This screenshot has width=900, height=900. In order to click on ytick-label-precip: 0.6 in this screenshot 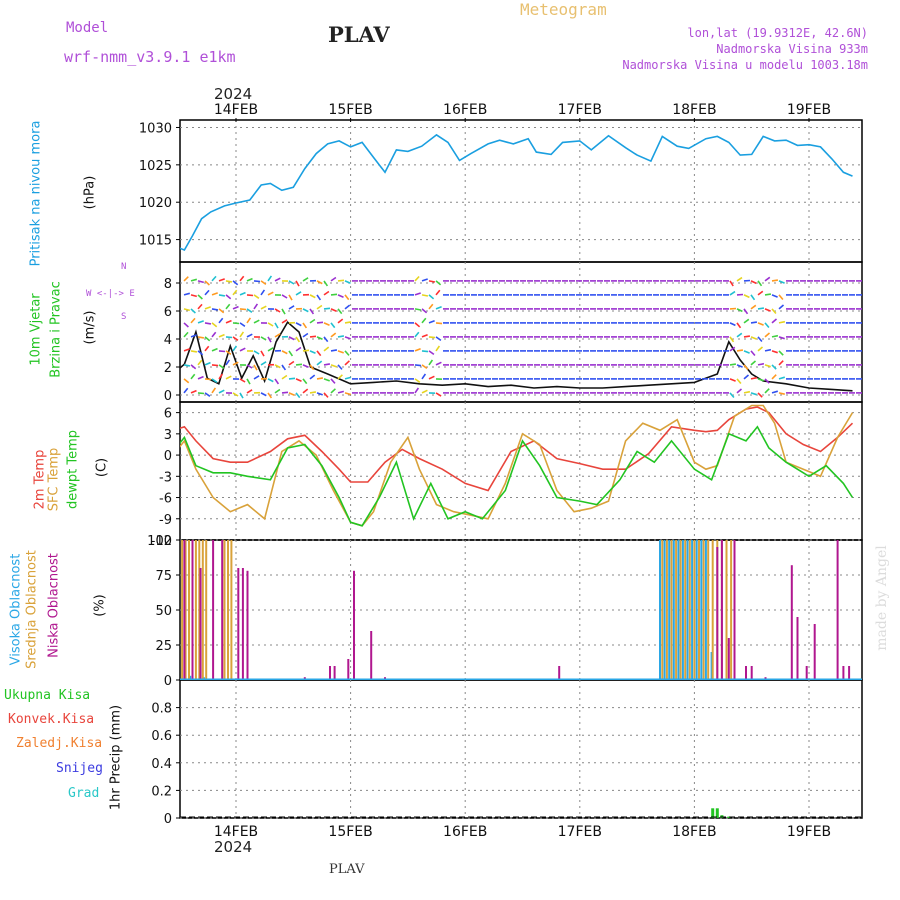, I will do `click(161, 736)`.